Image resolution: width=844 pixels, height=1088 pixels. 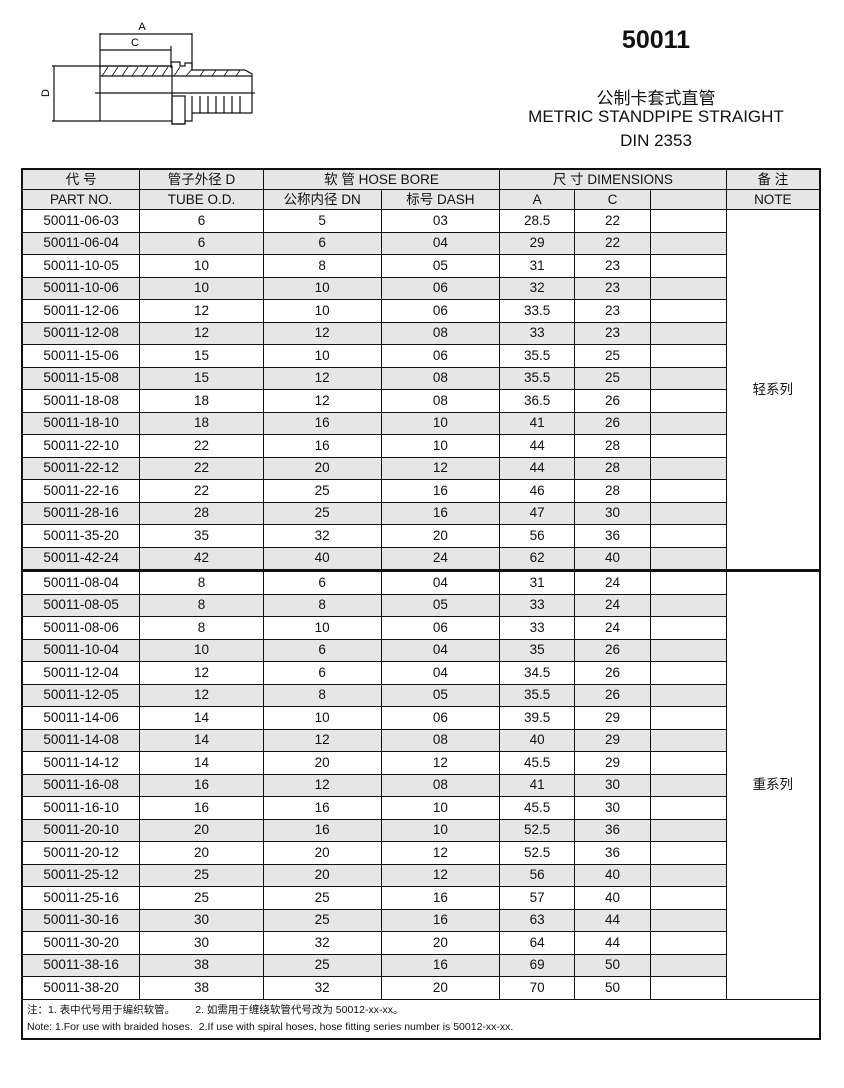 I want to click on cell-hose-dash: 05, so click(x=440, y=695).